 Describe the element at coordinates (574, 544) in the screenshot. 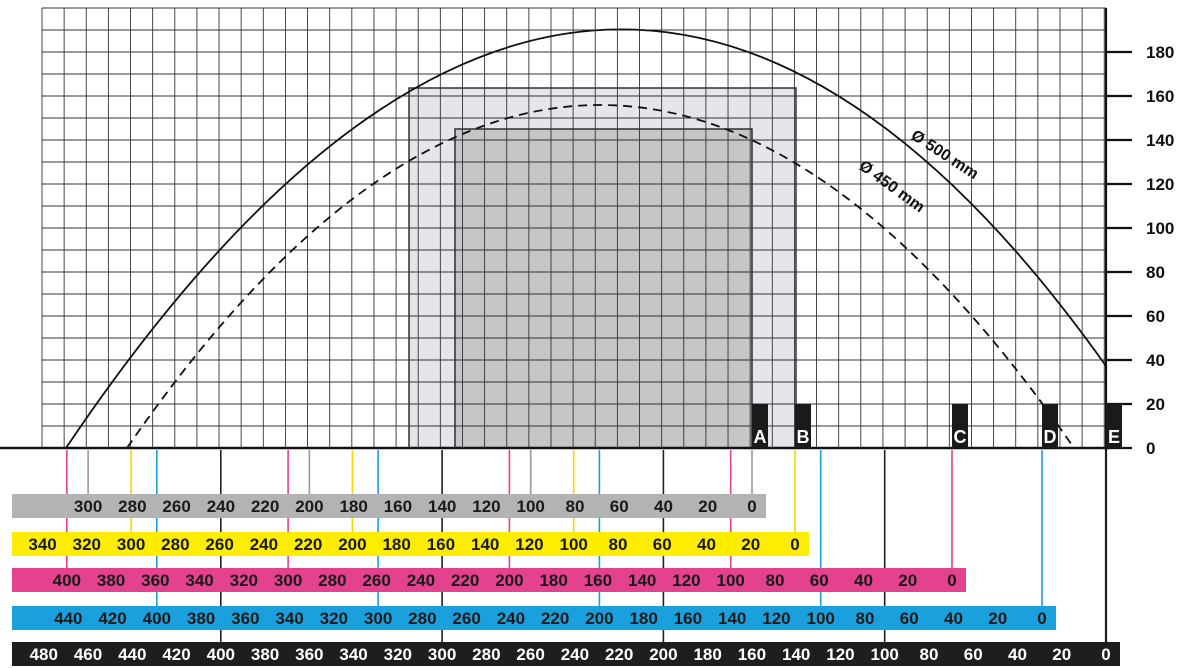

I see `scale-label-yellow: 100` at that location.